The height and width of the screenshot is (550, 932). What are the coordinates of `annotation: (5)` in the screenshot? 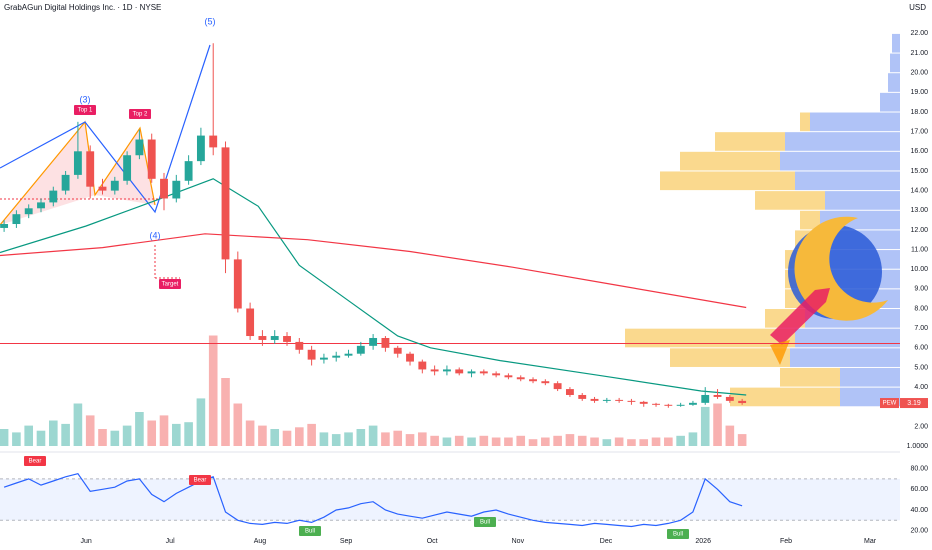 It's located at (210, 21).